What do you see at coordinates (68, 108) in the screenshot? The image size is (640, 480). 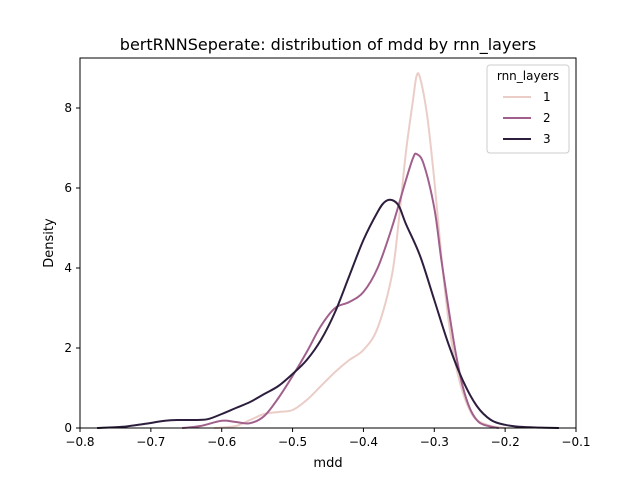 I see `y-tick-label: 8` at bounding box center [68, 108].